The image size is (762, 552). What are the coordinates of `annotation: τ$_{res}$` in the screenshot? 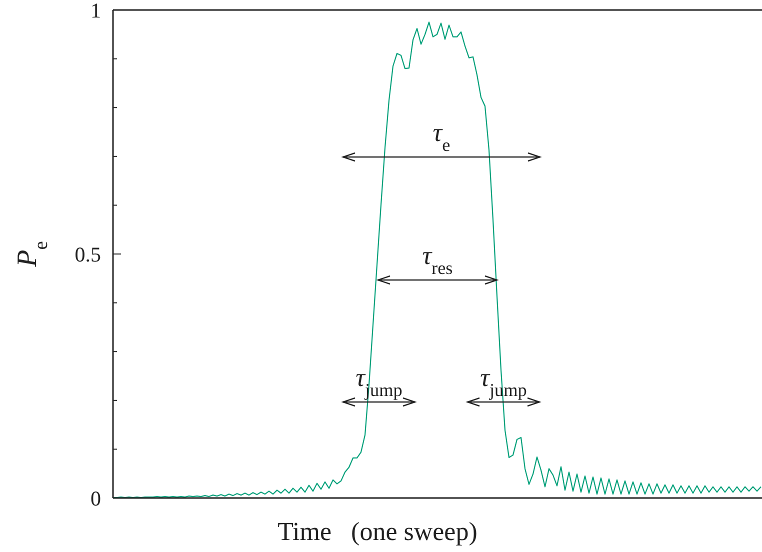 It's located at (437, 259).